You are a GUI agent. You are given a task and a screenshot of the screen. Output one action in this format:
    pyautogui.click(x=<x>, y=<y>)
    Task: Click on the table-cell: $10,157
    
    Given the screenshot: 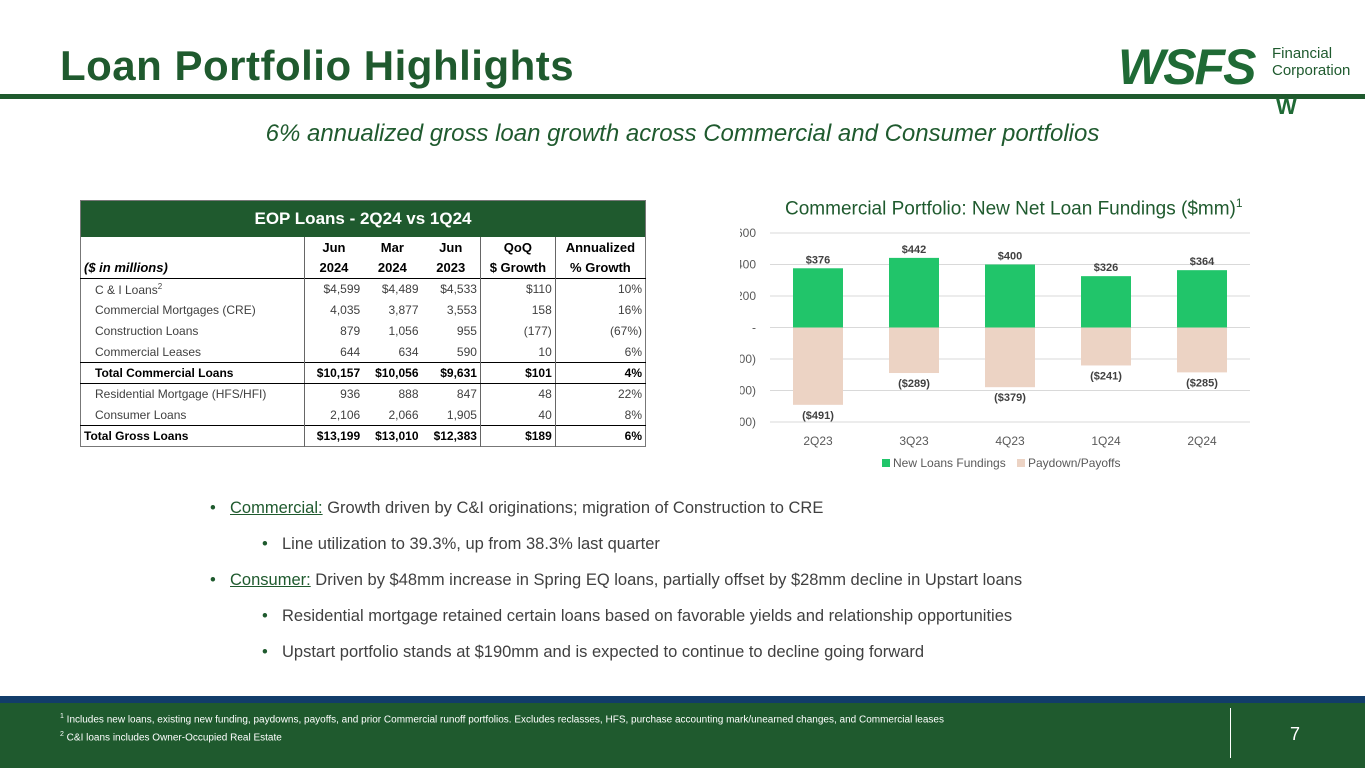 What is the action you would take?
    pyautogui.click(x=334, y=373)
    